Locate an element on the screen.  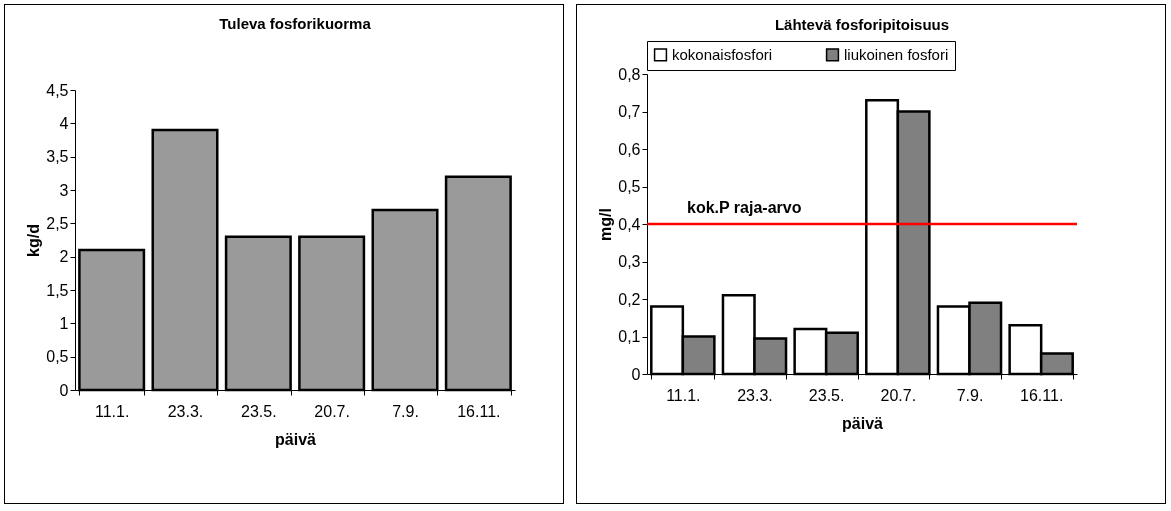
y-tick-label: 4 is located at coordinates (64, 123).